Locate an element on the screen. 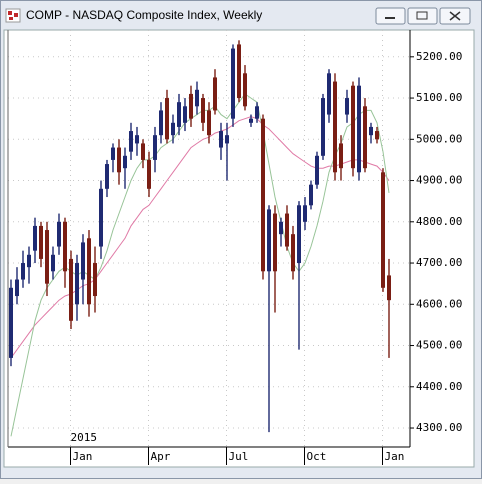 This screenshot has height=484, width=482. close-button is located at coordinates (455, 16).